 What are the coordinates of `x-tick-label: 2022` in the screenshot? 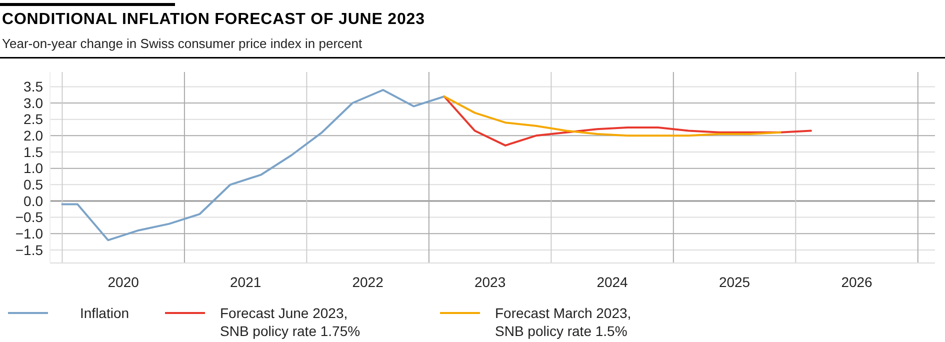 It's located at (368, 282).